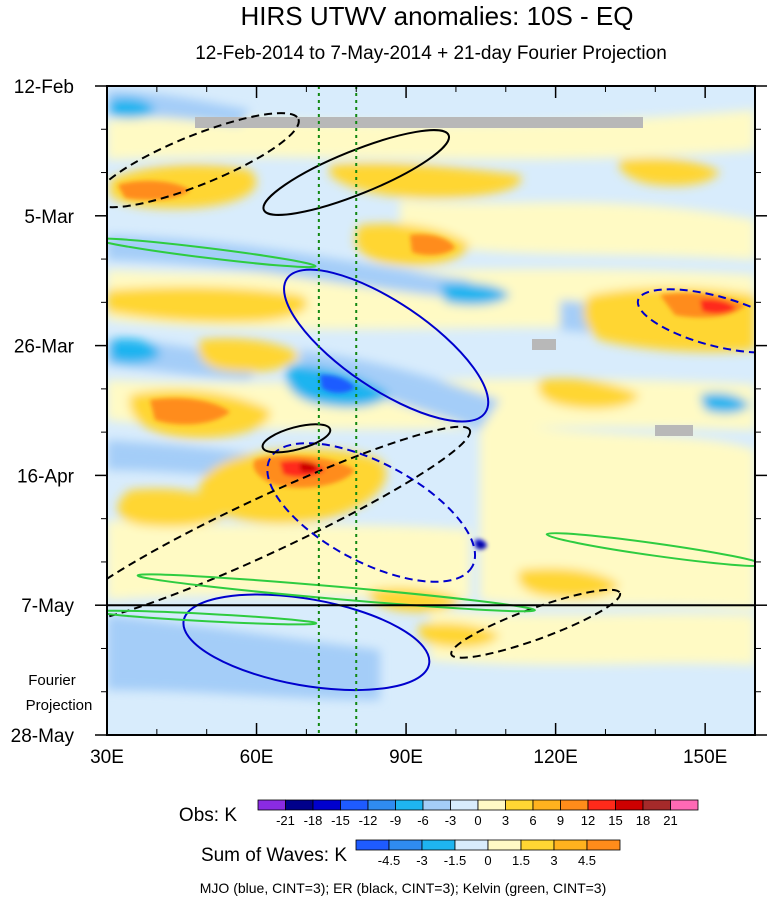 This screenshot has height=900, width=774. I want to click on x-tick-label: 60E, so click(257, 757).